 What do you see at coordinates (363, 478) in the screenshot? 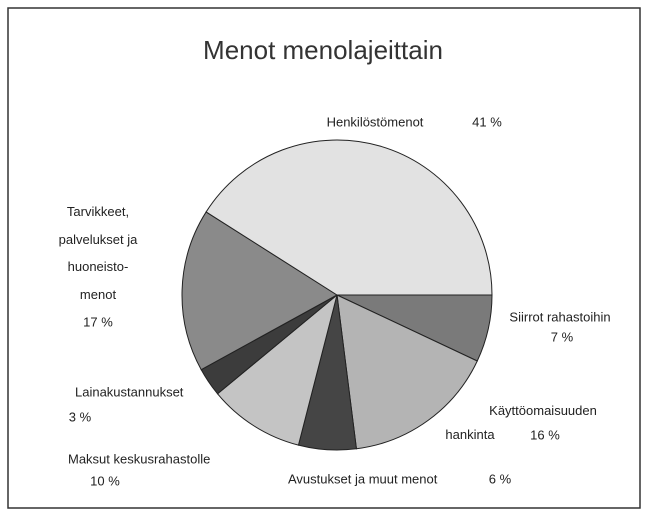
I see `slice-label: Avustukset ja muut menot` at bounding box center [363, 478].